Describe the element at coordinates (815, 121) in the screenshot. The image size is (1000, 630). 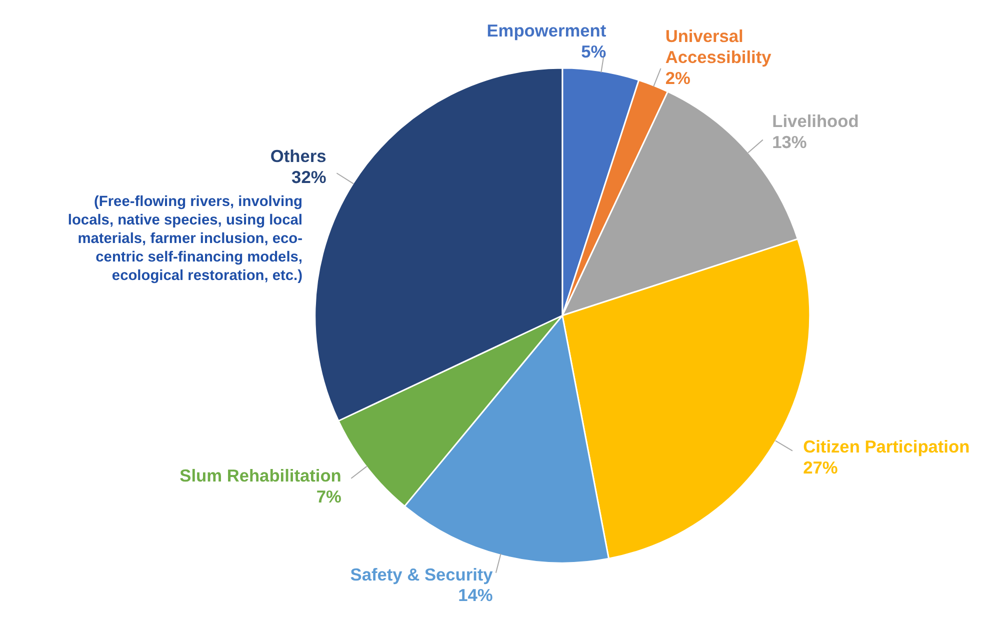
I see `slice-label: Livelihood` at that location.